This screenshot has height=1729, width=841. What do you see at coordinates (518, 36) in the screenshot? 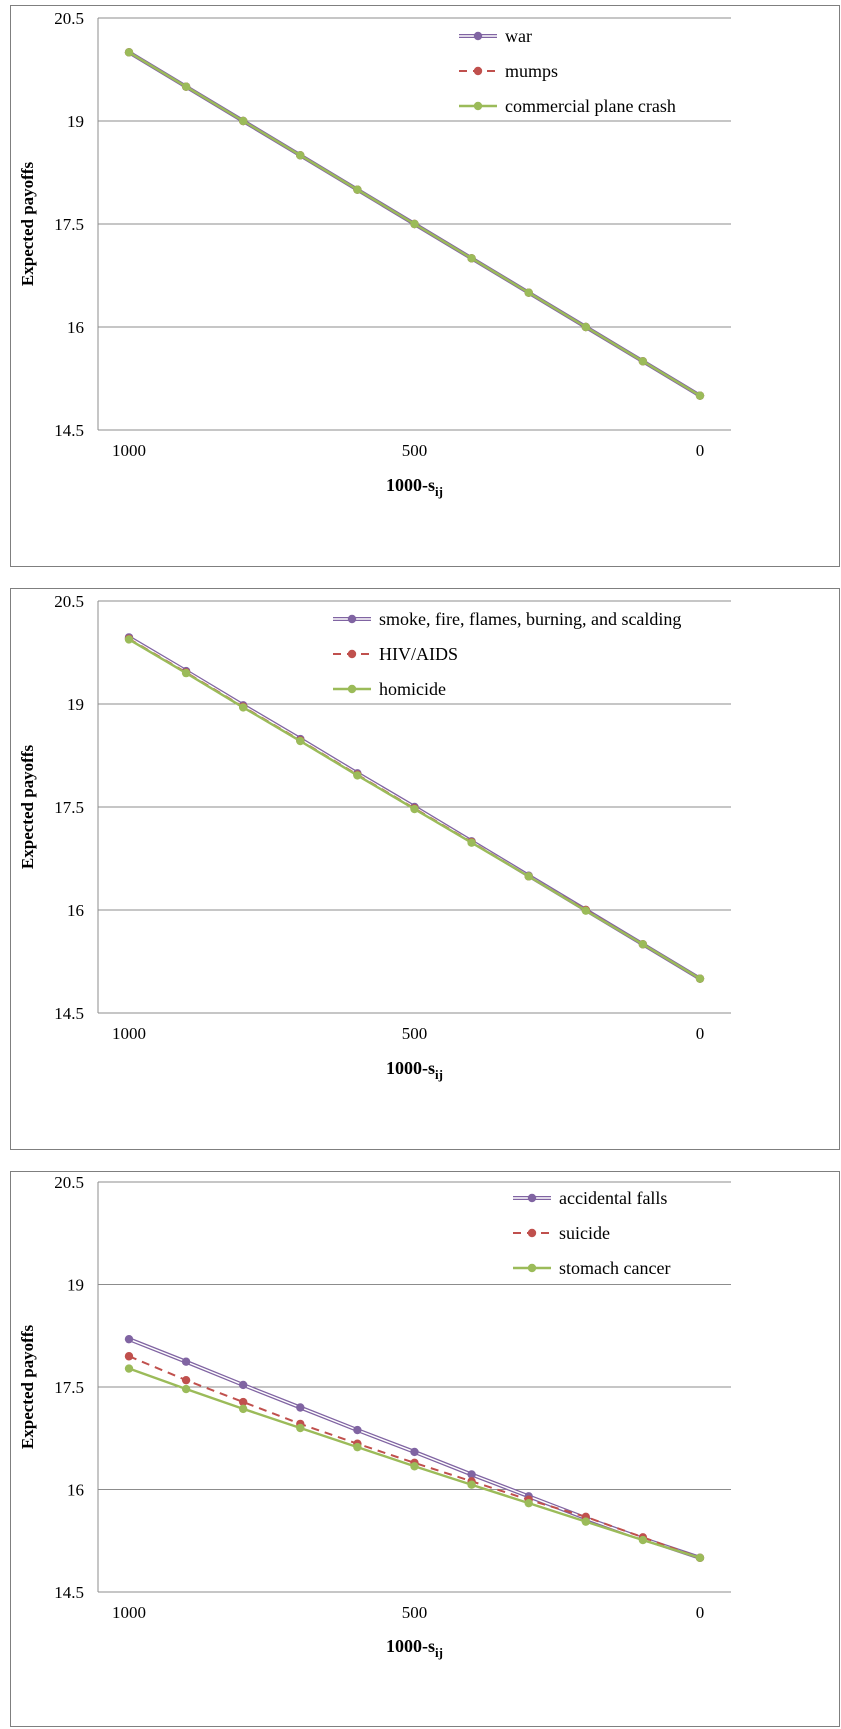
I see `legend-label-1: war` at bounding box center [518, 36].